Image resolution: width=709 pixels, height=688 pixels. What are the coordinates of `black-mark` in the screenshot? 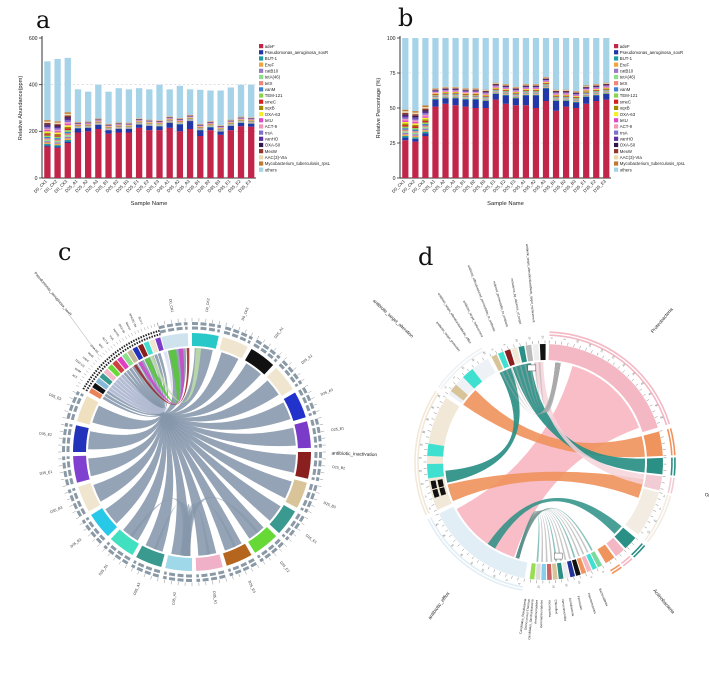 It's located at (434, 485).